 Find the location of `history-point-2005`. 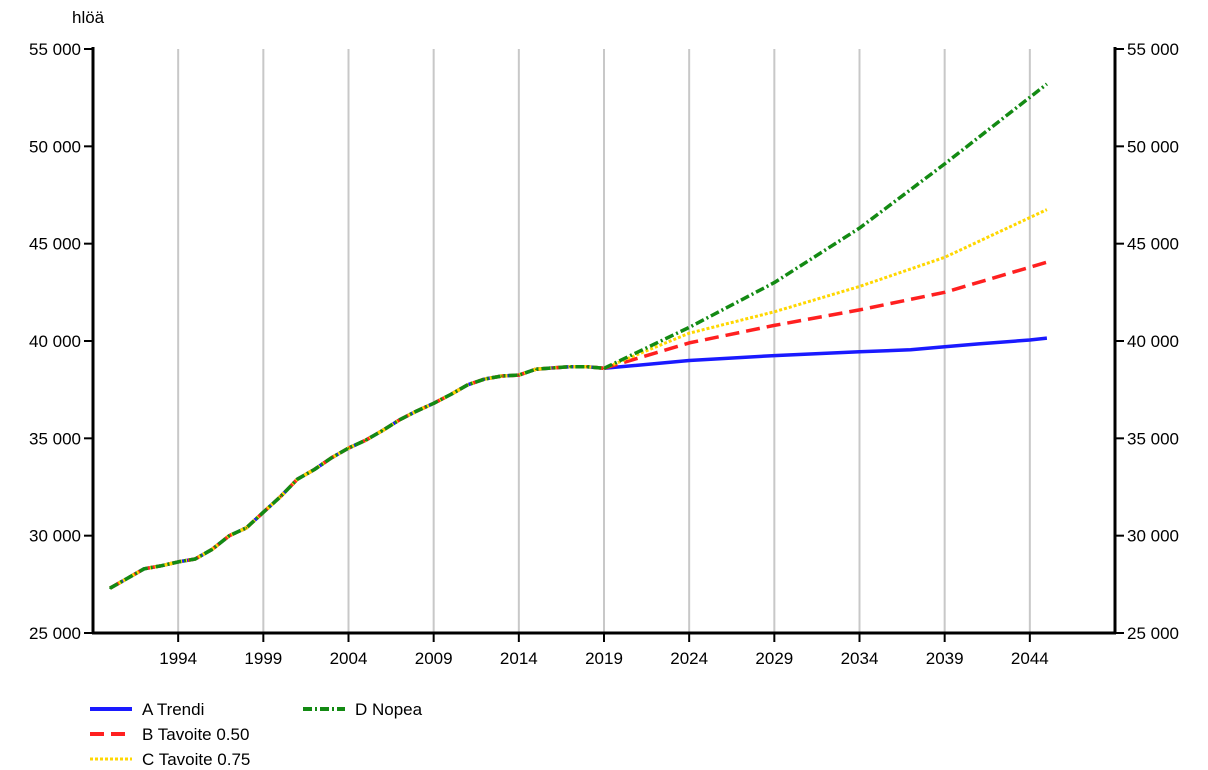

history-point-2005 is located at coordinates (365, 440).